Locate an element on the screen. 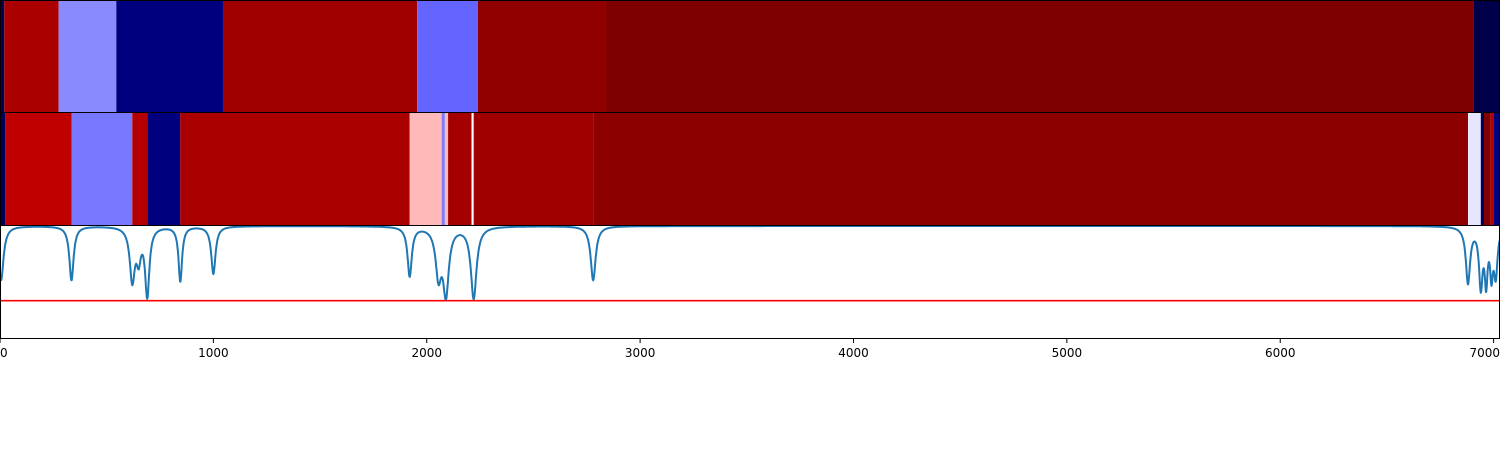 The image size is (1500, 450). x-tick-label-1000: 1000 is located at coordinates (213, 353).